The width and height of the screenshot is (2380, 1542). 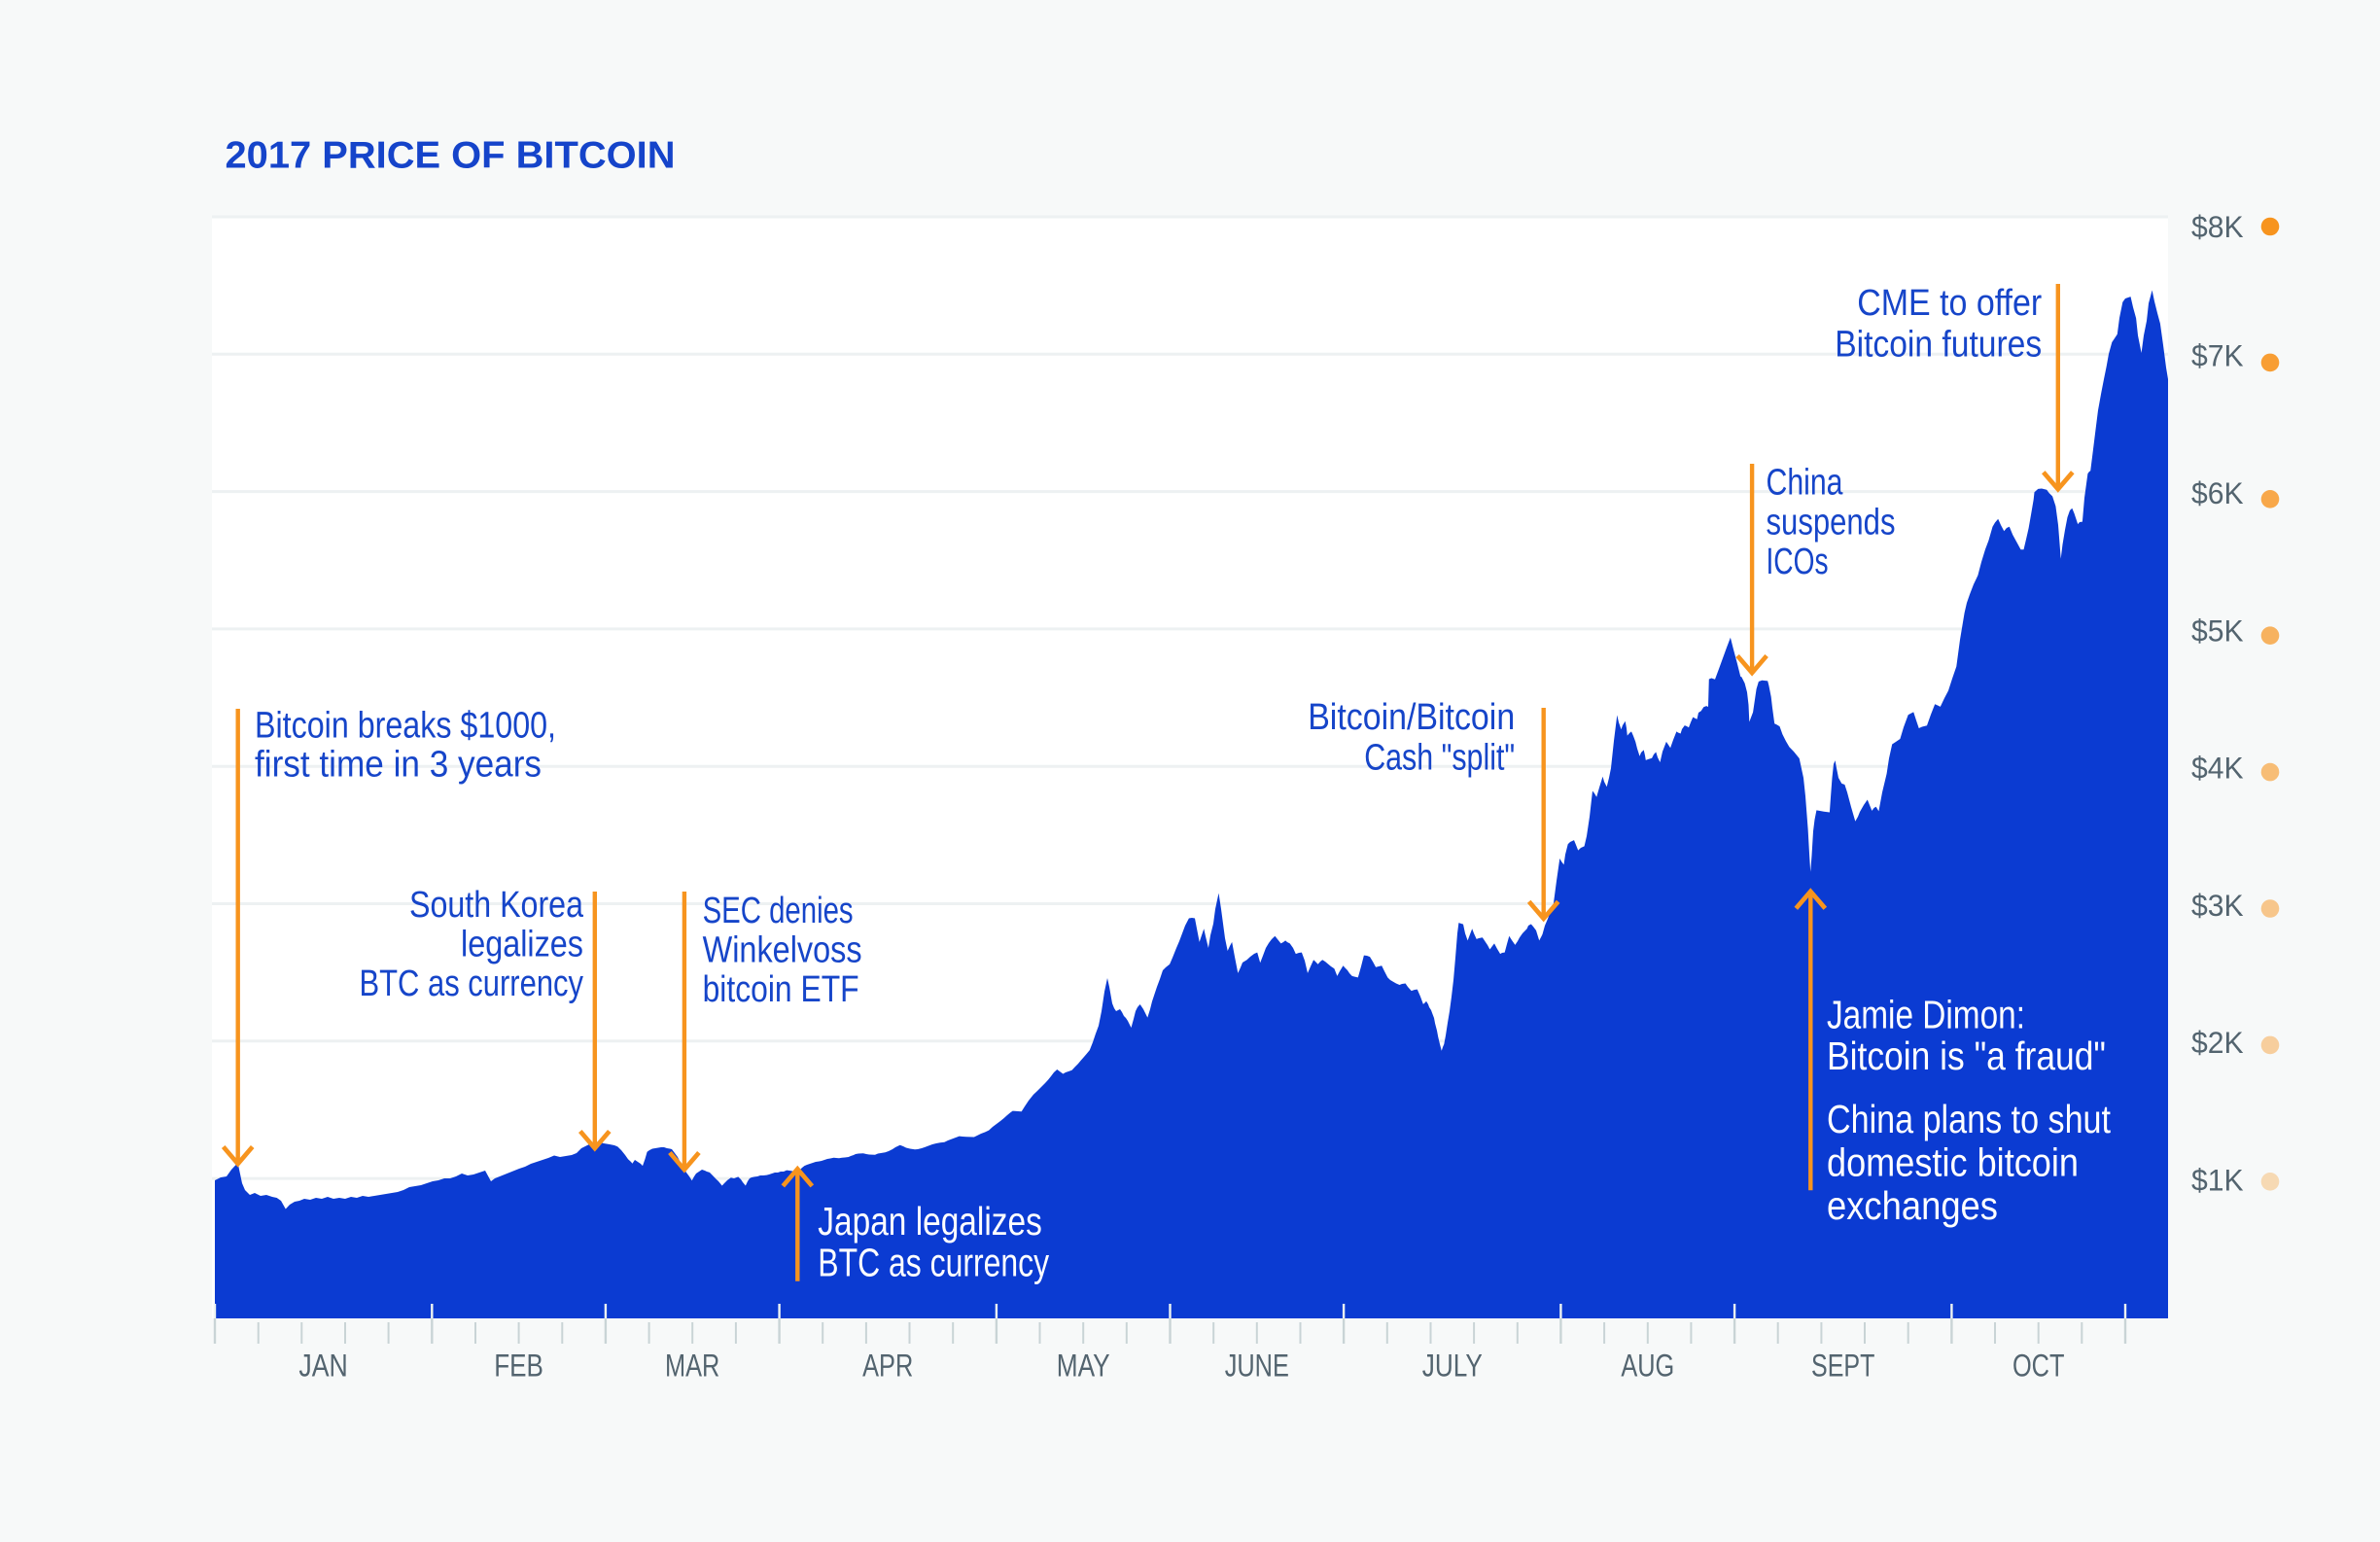 I want to click on svg-text: $5K, so click(x=2217, y=630).